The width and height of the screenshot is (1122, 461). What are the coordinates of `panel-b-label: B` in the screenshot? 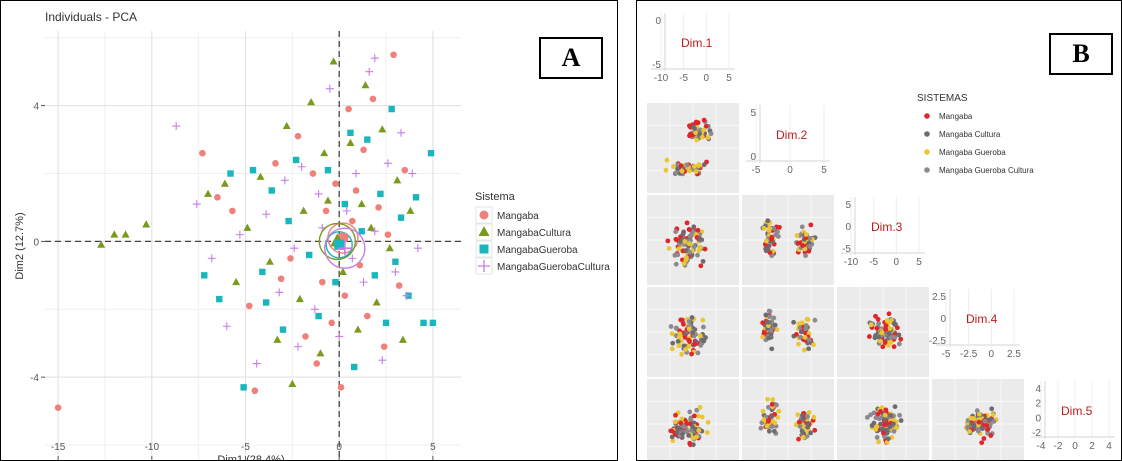 It's located at (1081, 54).